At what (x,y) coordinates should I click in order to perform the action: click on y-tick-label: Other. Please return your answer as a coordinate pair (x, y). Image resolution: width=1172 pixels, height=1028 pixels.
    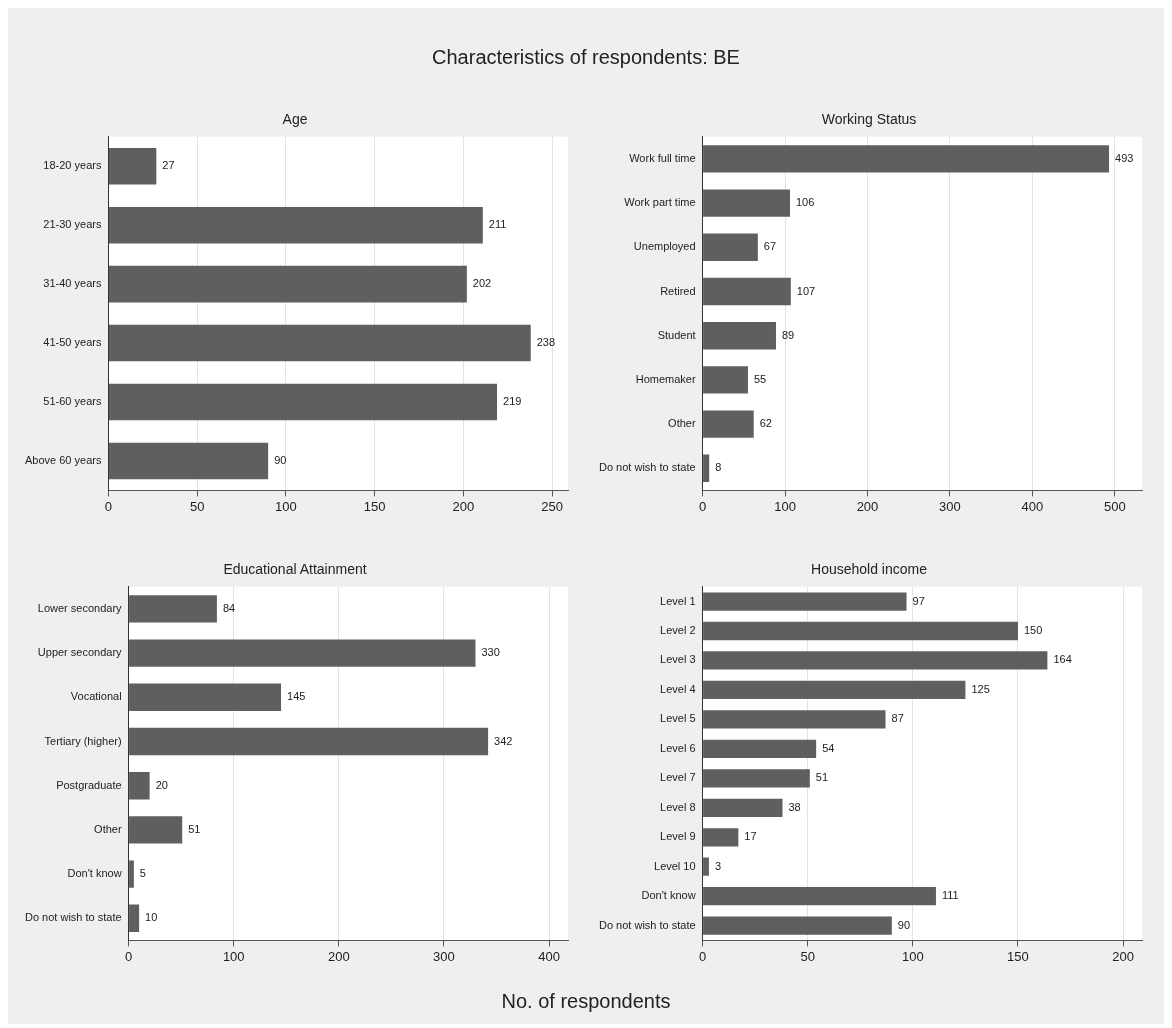
    Looking at the image, I should click on (682, 423).